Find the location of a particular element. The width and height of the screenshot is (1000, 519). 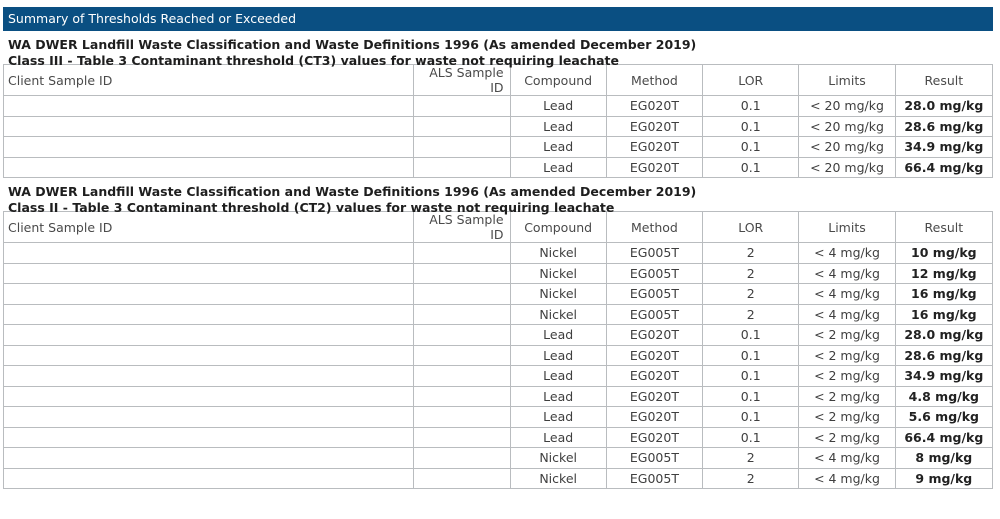

table-row: Lead EG020T 0.1 < 2 mg/kg 34.9 mg/kg is located at coordinates (498, 376).